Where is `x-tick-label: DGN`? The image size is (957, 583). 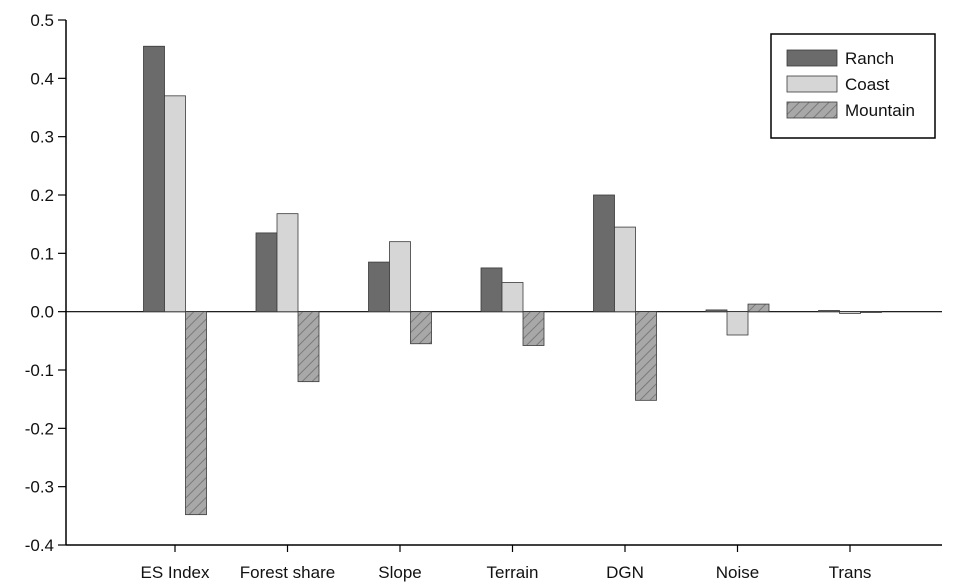
x-tick-label: DGN is located at coordinates (625, 572).